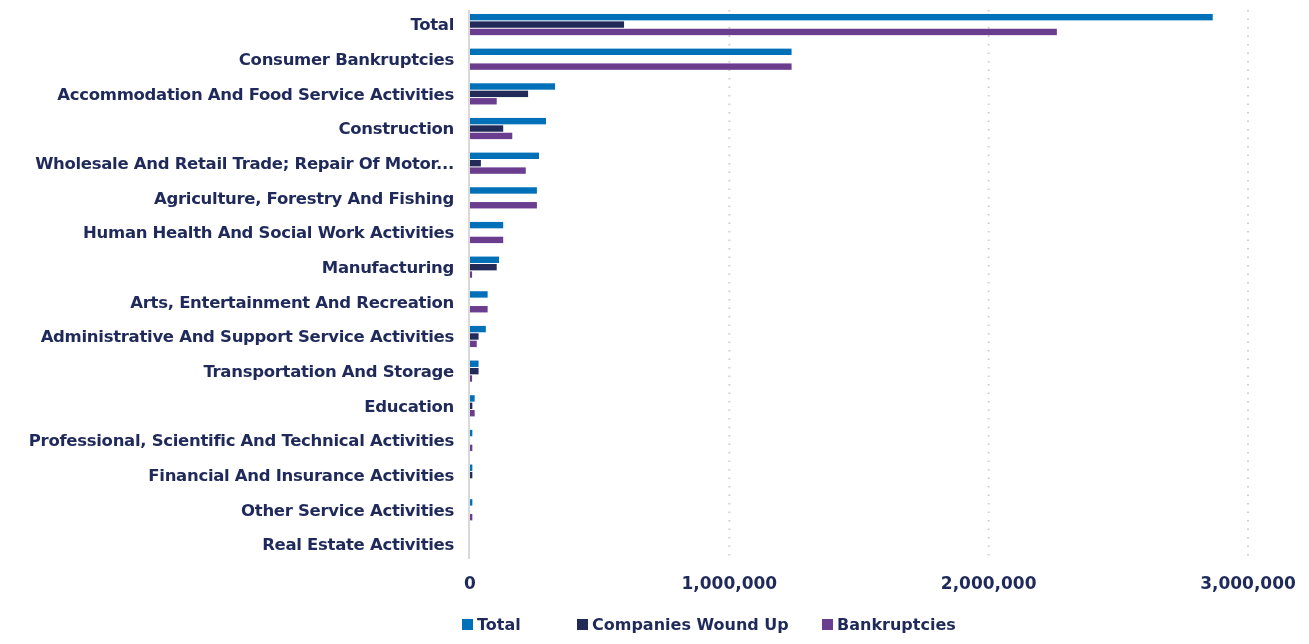 This screenshot has height=644, width=1309. Describe the element at coordinates (432, 25) in the screenshot. I see `y-tick-label: Total` at that location.